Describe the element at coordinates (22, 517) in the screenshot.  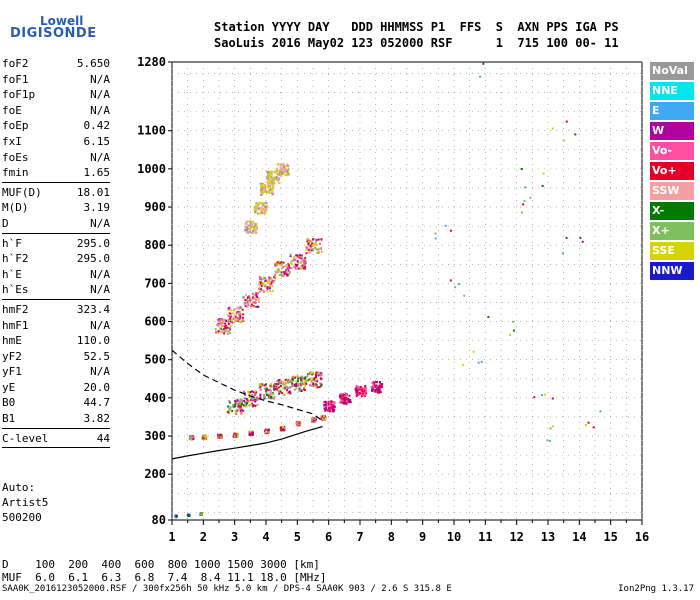
I see `auto-code: 500200` at that location.